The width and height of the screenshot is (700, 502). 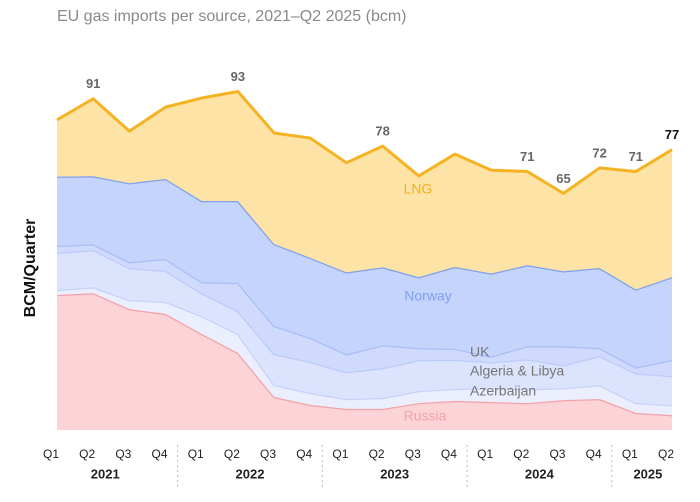 What do you see at coordinates (93, 83) in the screenshot?
I see `total-label: 91` at bounding box center [93, 83].